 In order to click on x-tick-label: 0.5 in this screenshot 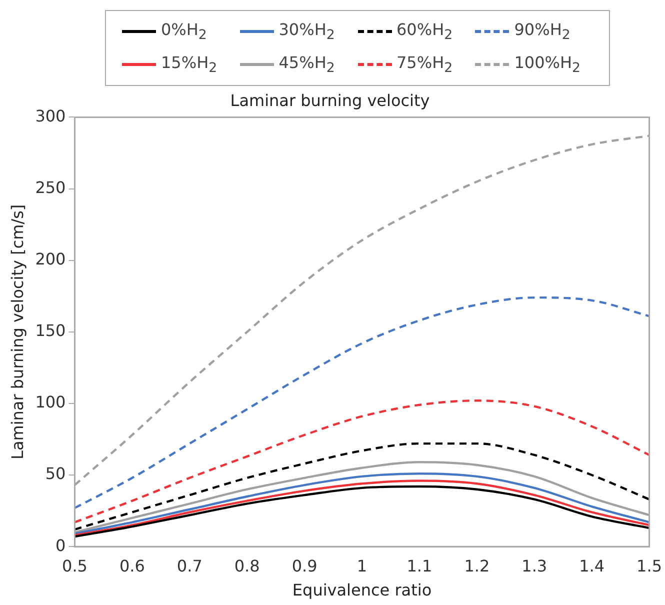, I will do `click(75, 566)`.